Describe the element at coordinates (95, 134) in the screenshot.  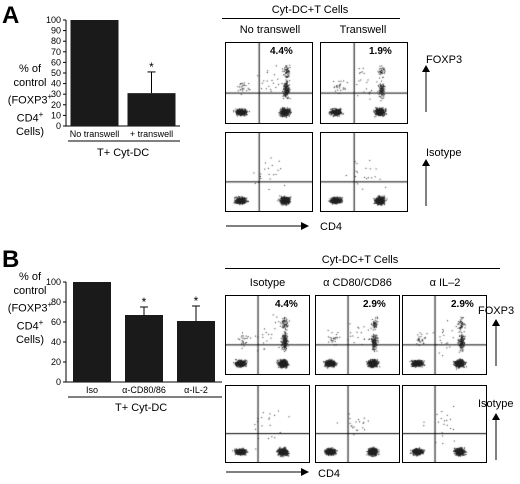
I see `x-category-label: No transwell` at that location.